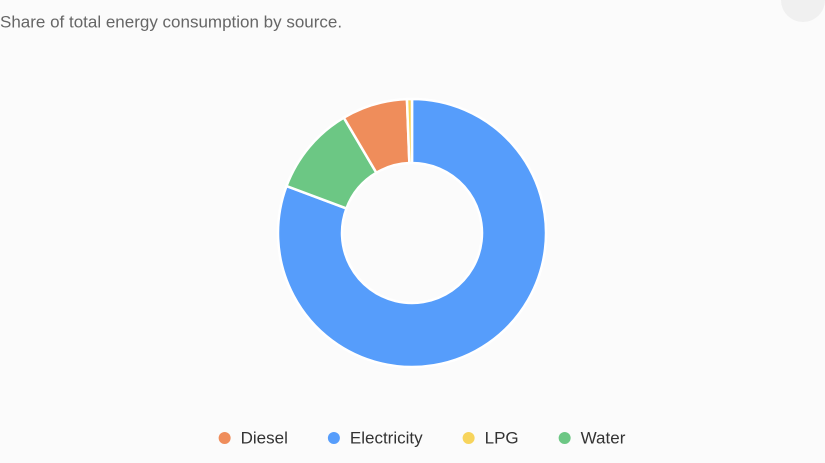 This screenshot has height=463, width=825. What do you see at coordinates (803, 11) in the screenshot?
I see `corner-button` at bounding box center [803, 11].